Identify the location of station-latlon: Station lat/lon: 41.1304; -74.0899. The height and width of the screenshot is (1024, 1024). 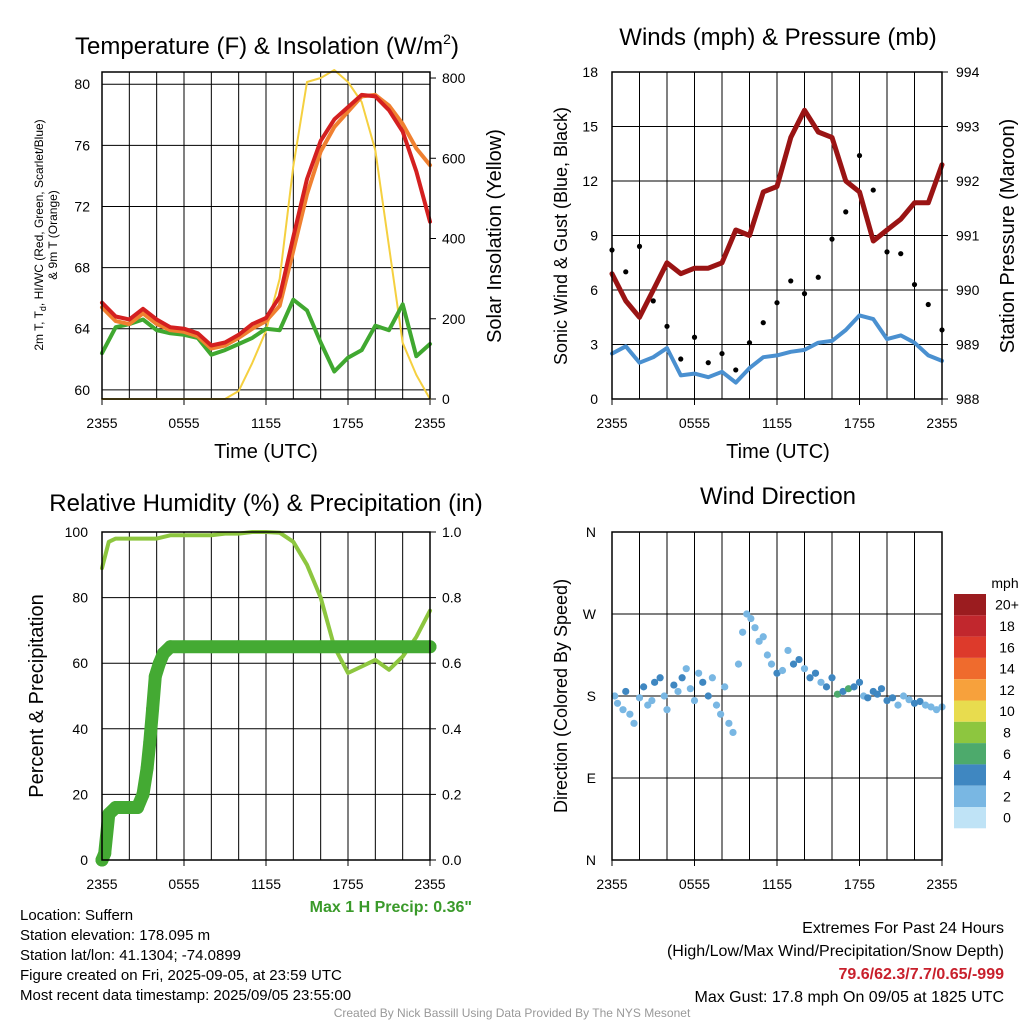
(131, 955).